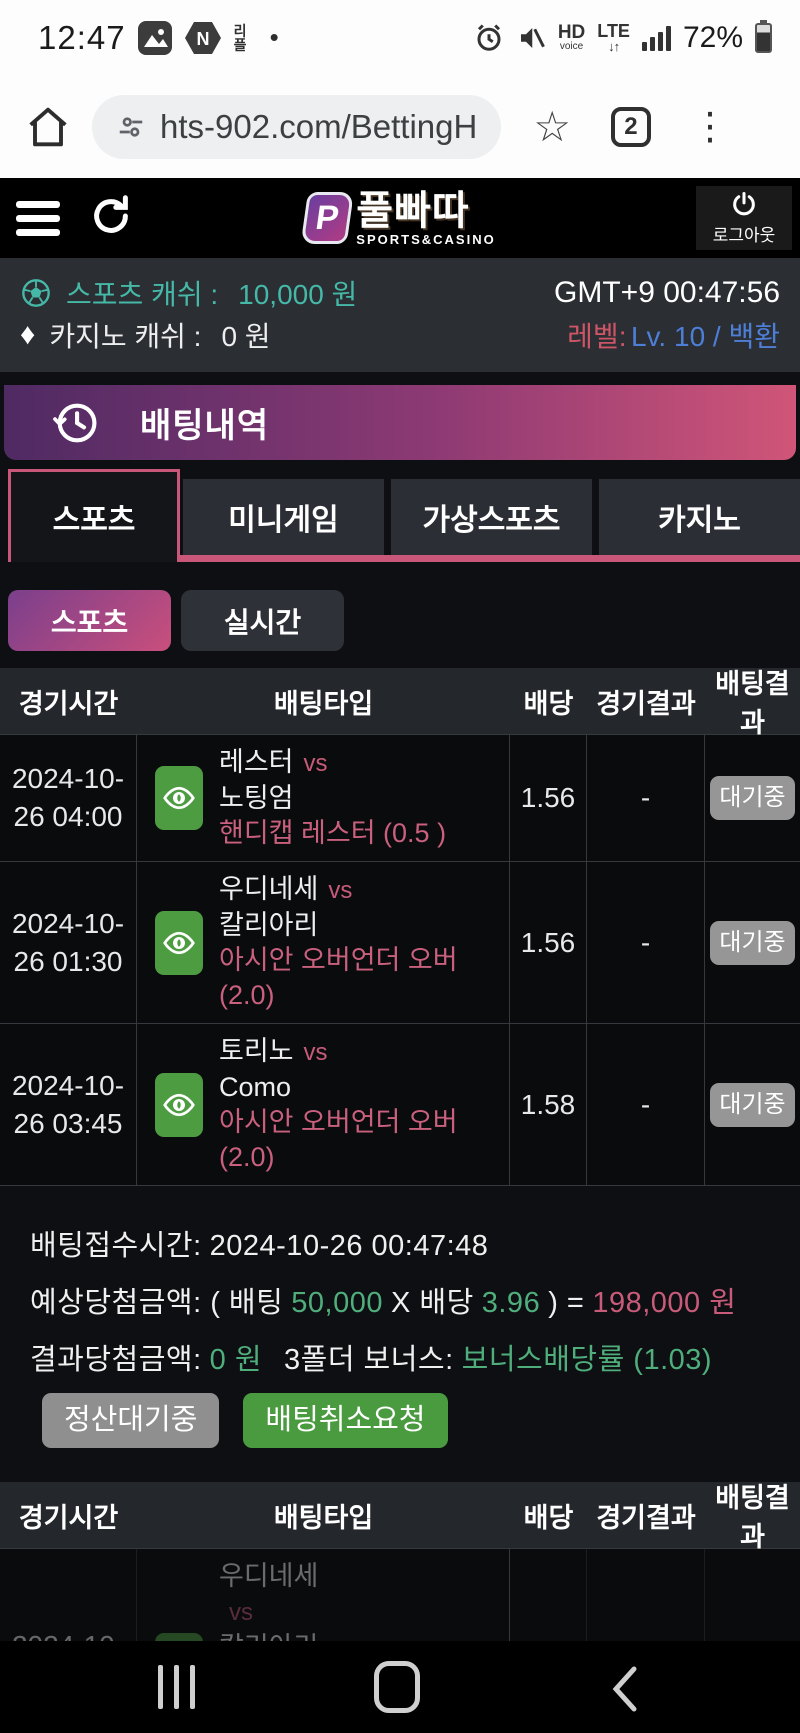 Image resolution: width=800 pixels, height=1733 pixels. Describe the element at coordinates (323, 1517) in the screenshot. I see `col-bet-type: 배팅타입` at that location.